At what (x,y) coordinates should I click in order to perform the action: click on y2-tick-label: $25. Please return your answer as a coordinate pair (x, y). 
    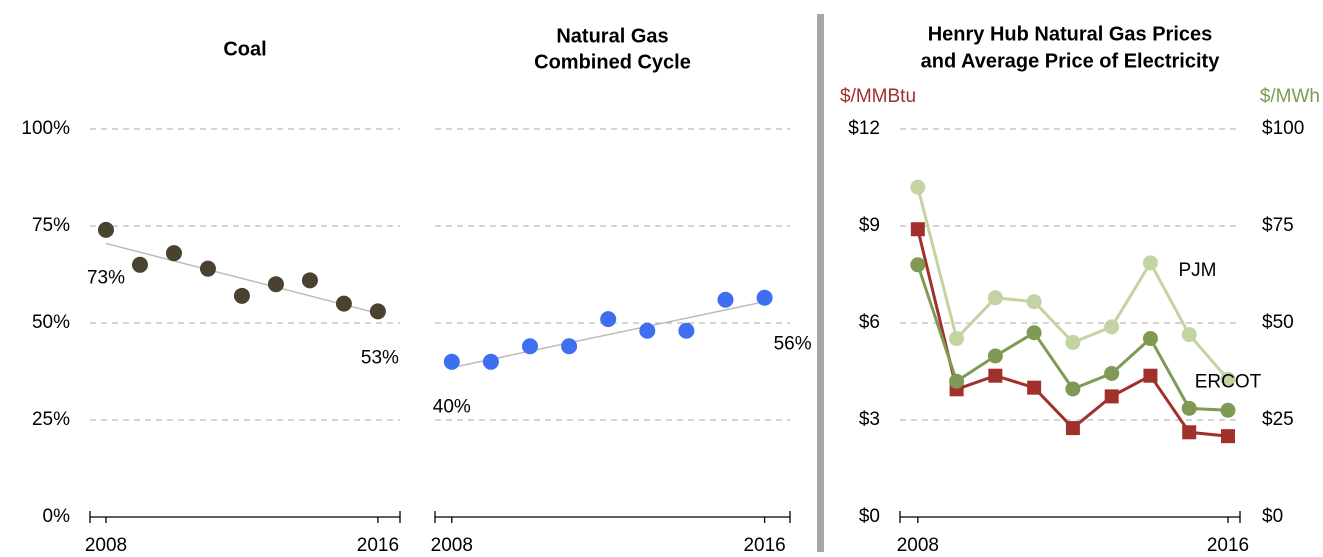
    Looking at the image, I should click on (1278, 419).